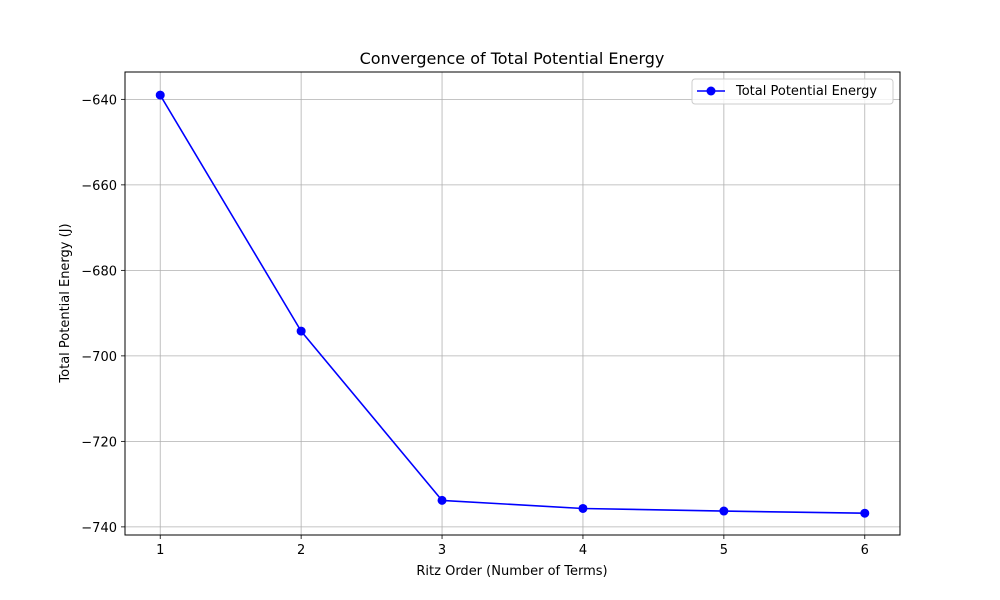 The height and width of the screenshot is (600, 1000). Describe the element at coordinates (65, 303) in the screenshot. I see `y-axis-label: Total Potential Energy (J)` at that location.